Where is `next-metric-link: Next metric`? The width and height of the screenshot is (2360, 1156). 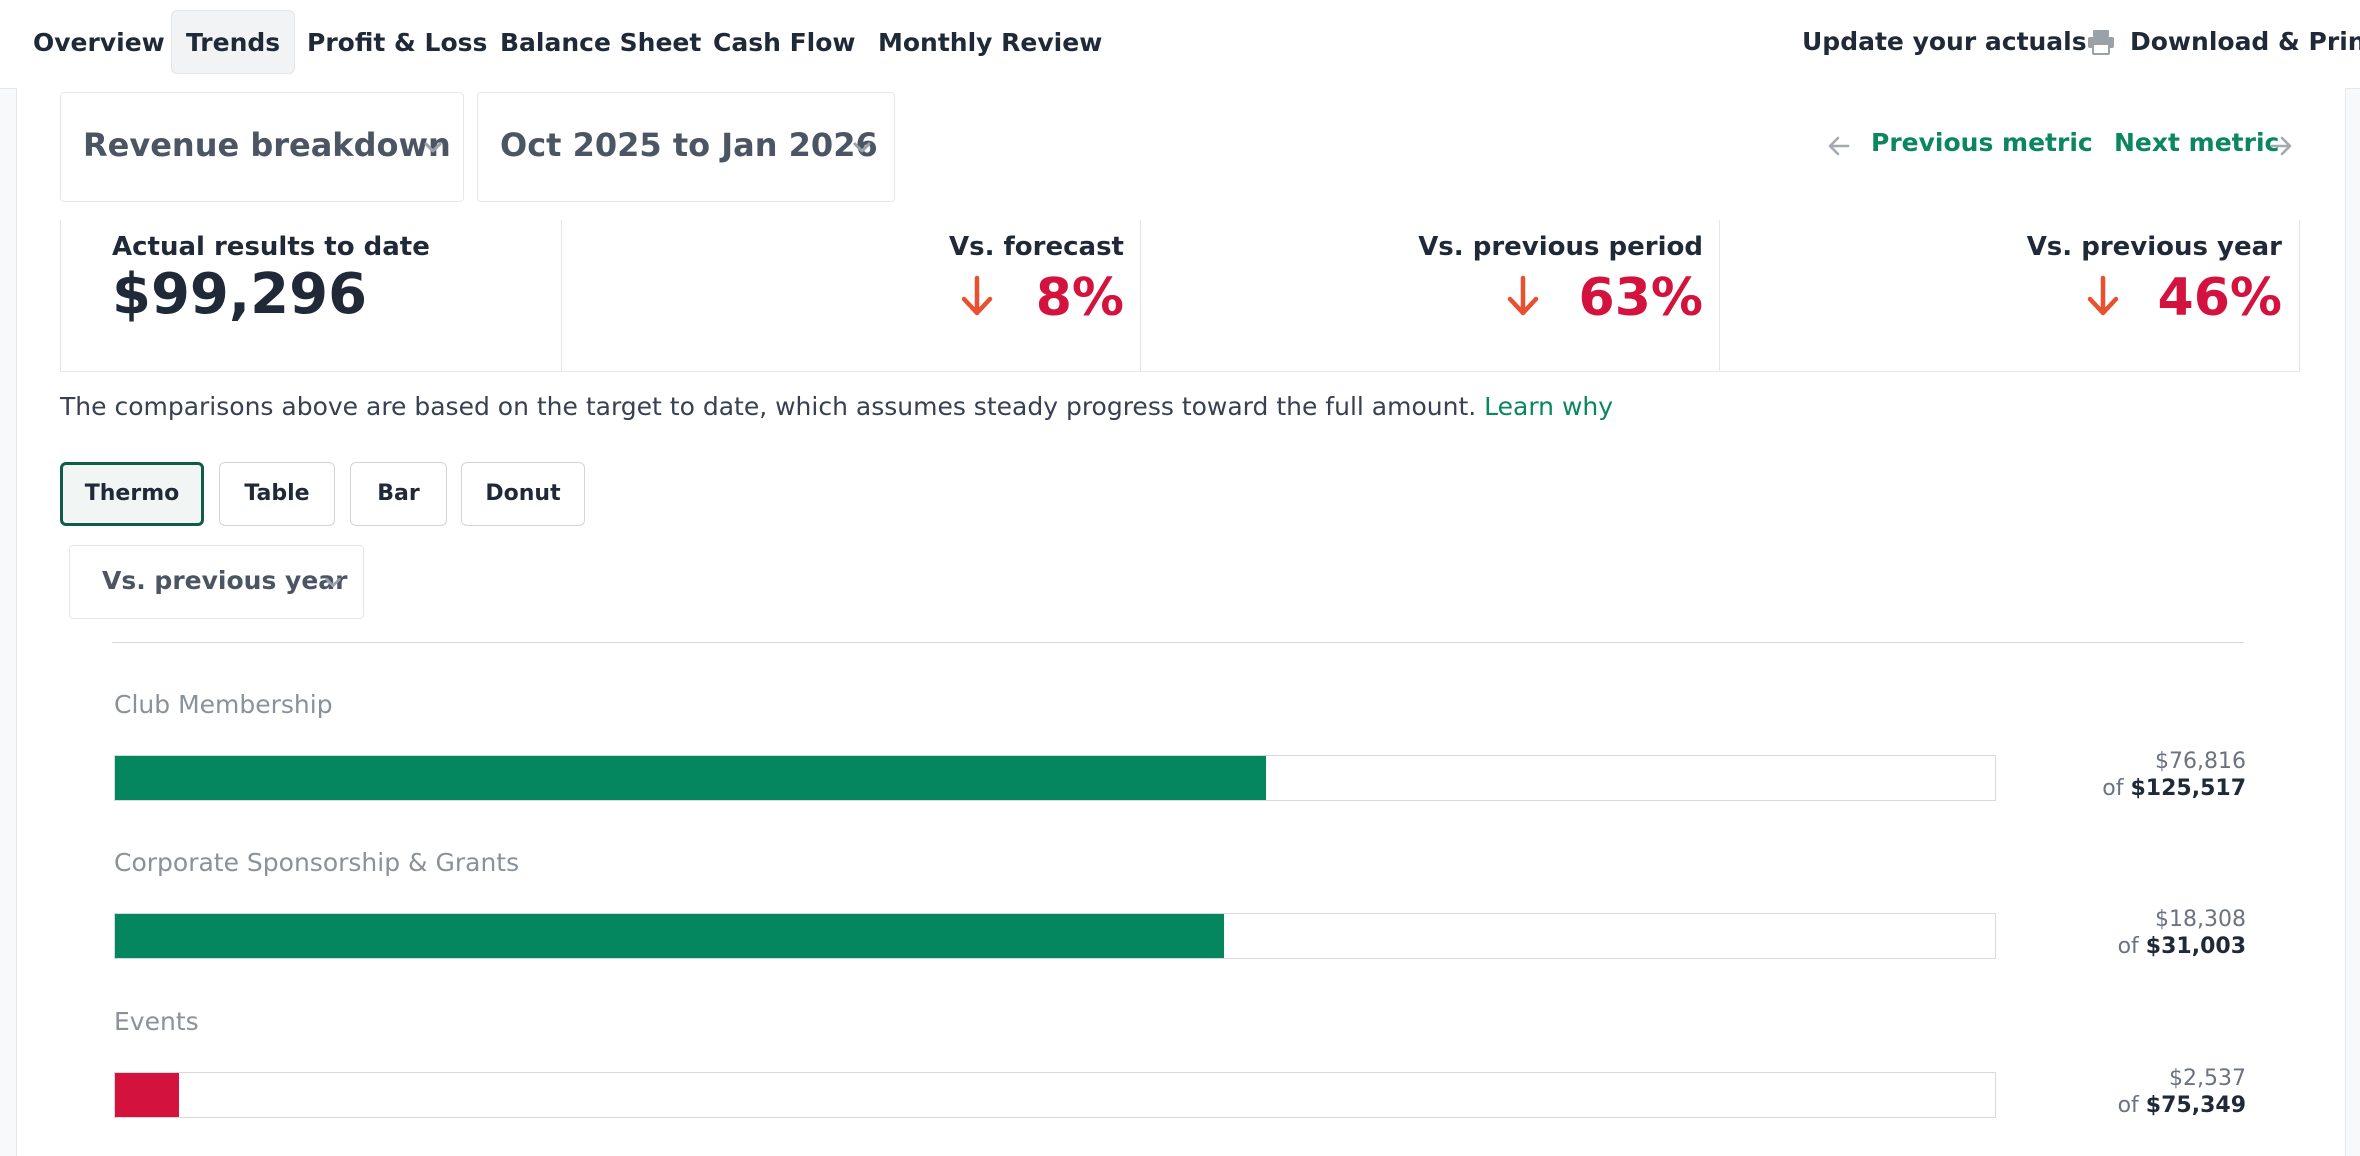 next-metric-link: Next metric is located at coordinates (2197, 142).